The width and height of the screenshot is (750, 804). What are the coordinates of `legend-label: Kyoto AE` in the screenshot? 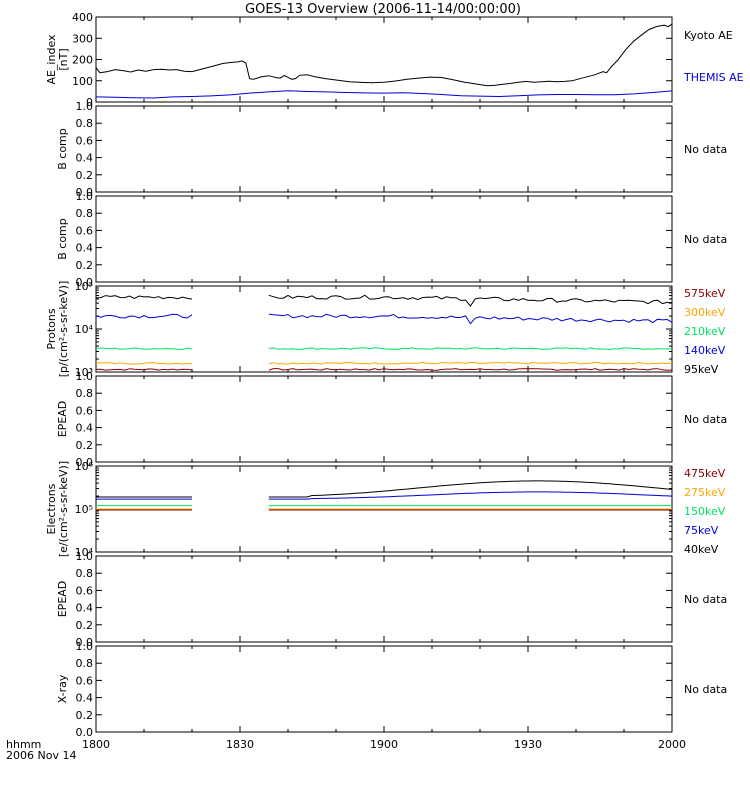 It's located at (708, 35).